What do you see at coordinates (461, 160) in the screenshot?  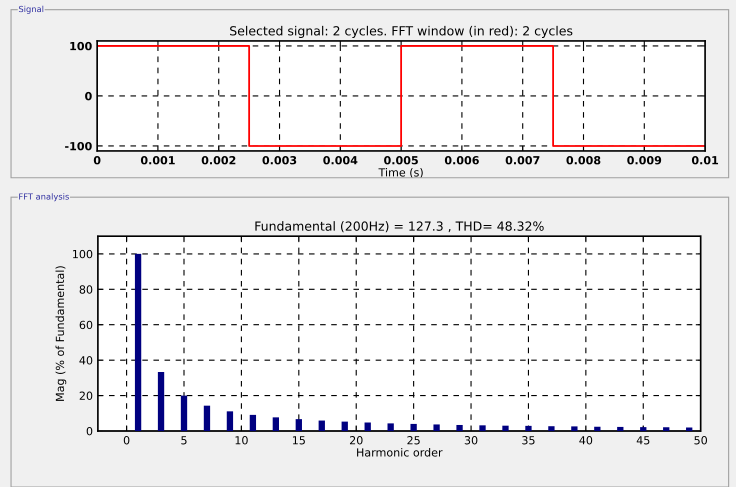 I see `x-tick-label: 0.006` at bounding box center [461, 160].